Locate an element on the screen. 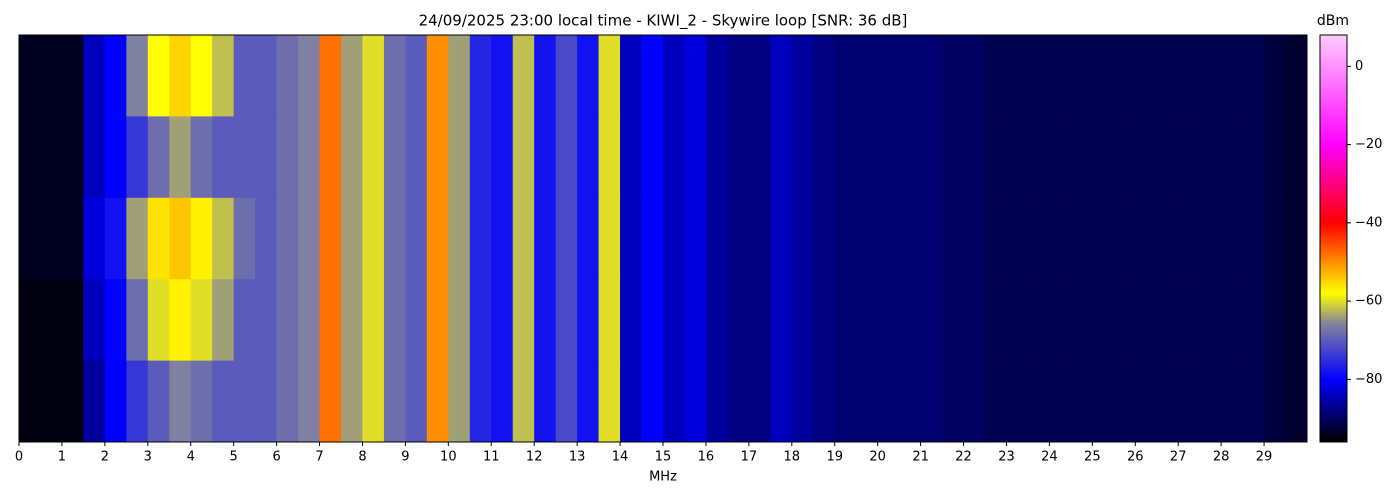  x-tick-label: 14 is located at coordinates (620, 457).